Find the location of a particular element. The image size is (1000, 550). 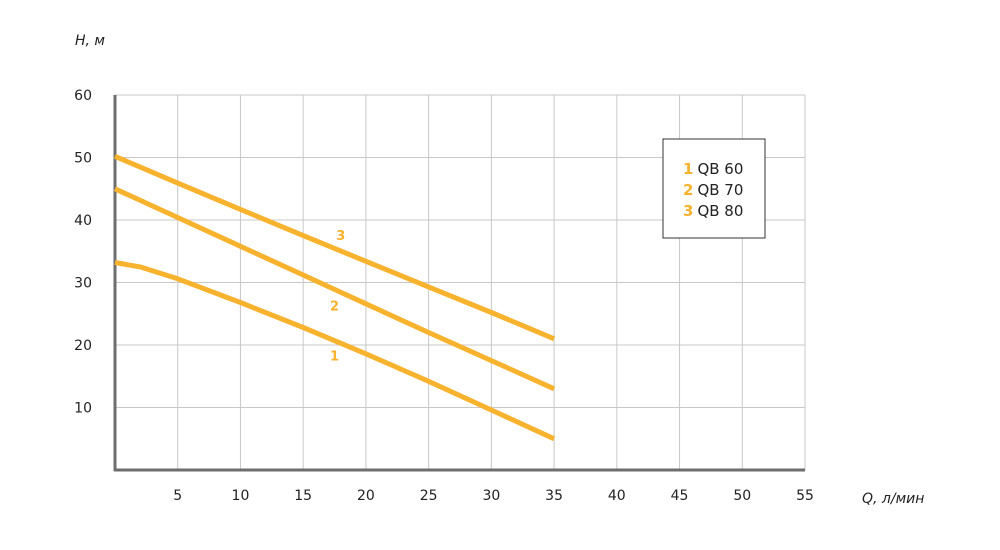

y-tick-label: 10 is located at coordinates (83, 409).